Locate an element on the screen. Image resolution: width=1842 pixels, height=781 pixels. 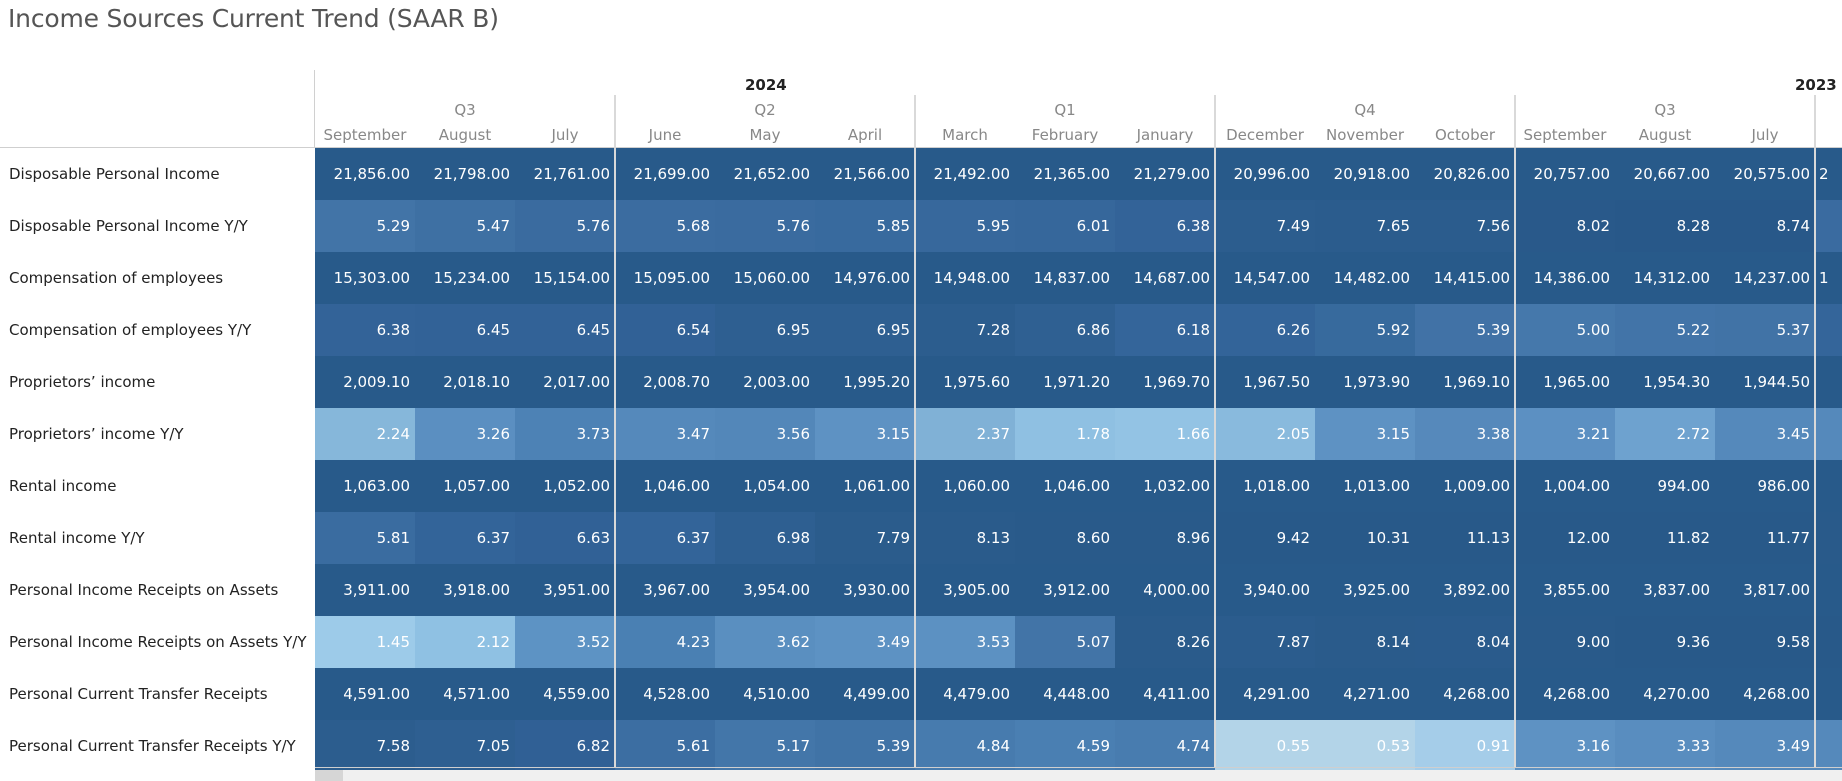
value-cell: 6.63 is located at coordinates (565, 538).